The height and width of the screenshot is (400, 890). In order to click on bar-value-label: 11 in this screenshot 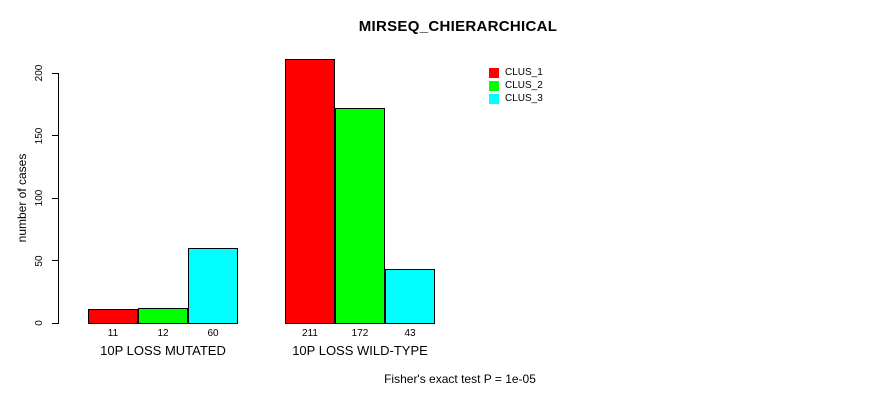, I will do `click(113, 333)`.